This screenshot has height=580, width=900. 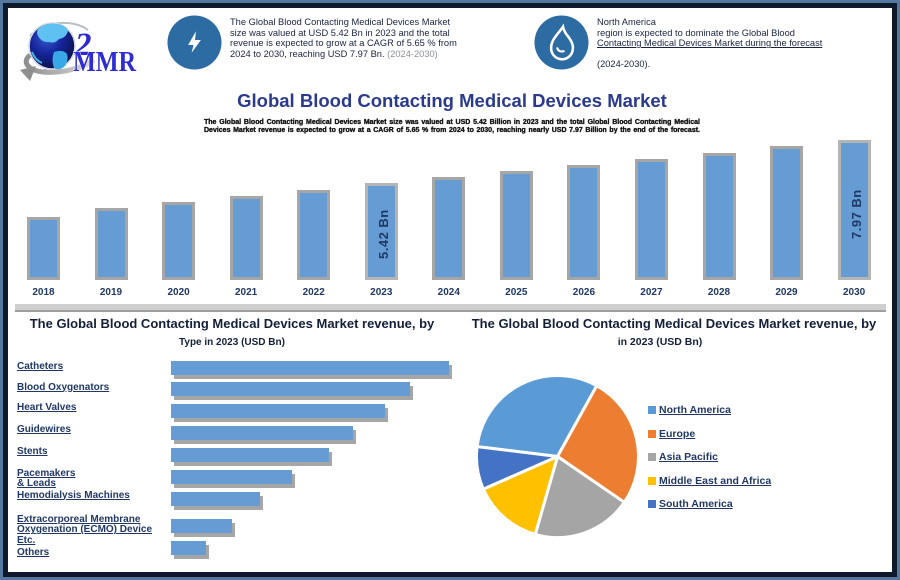 I want to click on svg-text: MMR, so click(x=105, y=62).